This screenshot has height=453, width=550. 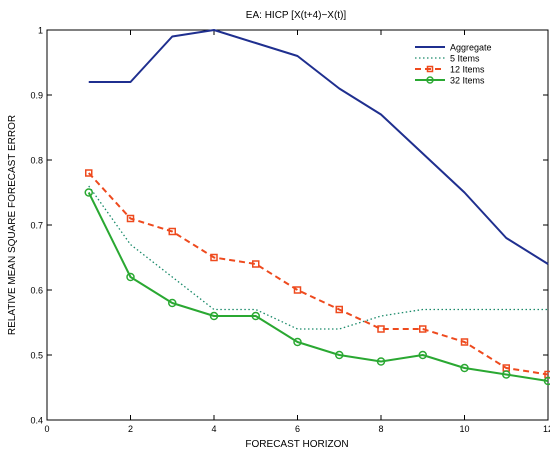 What do you see at coordinates (546, 429) in the screenshot?
I see `x-tick-label: 12` at bounding box center [546, 429].